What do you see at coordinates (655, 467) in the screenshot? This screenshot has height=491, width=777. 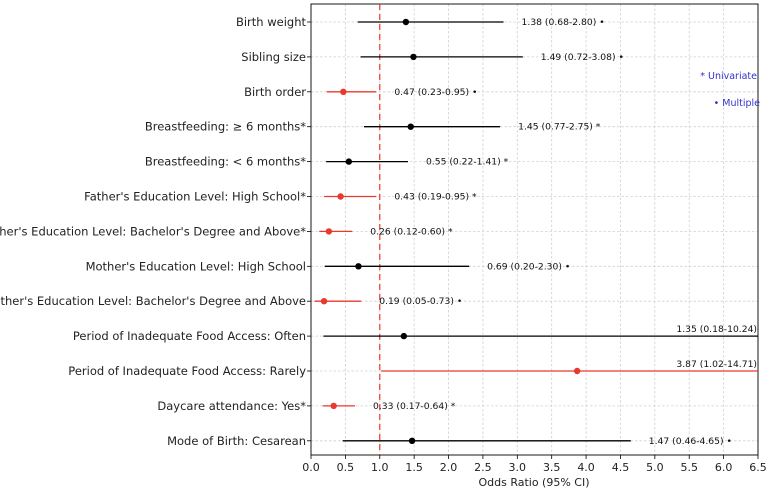 I see `x-tick-label: 5.0` at bounding box center [655, 467].